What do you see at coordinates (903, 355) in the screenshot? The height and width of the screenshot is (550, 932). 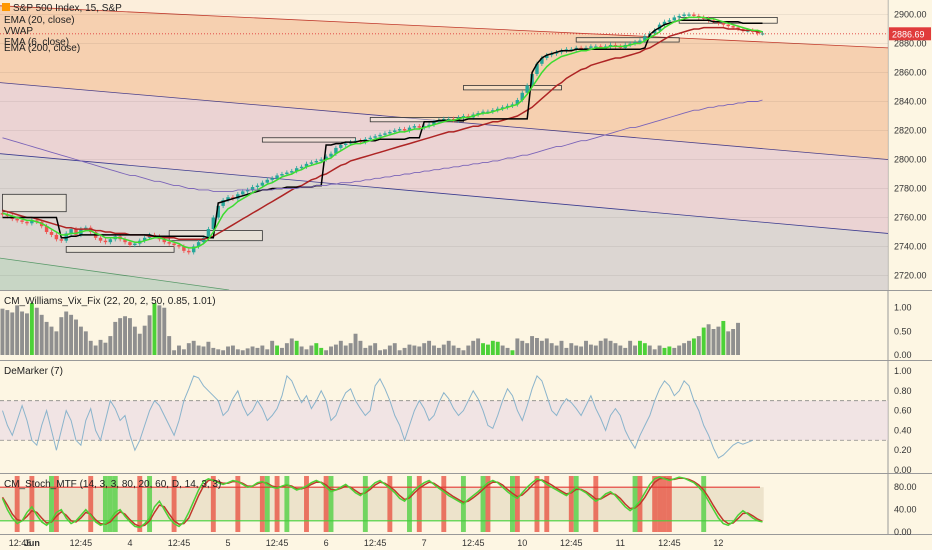 I see `y-tick-label: 0.00` at bounding box center [903, 355].